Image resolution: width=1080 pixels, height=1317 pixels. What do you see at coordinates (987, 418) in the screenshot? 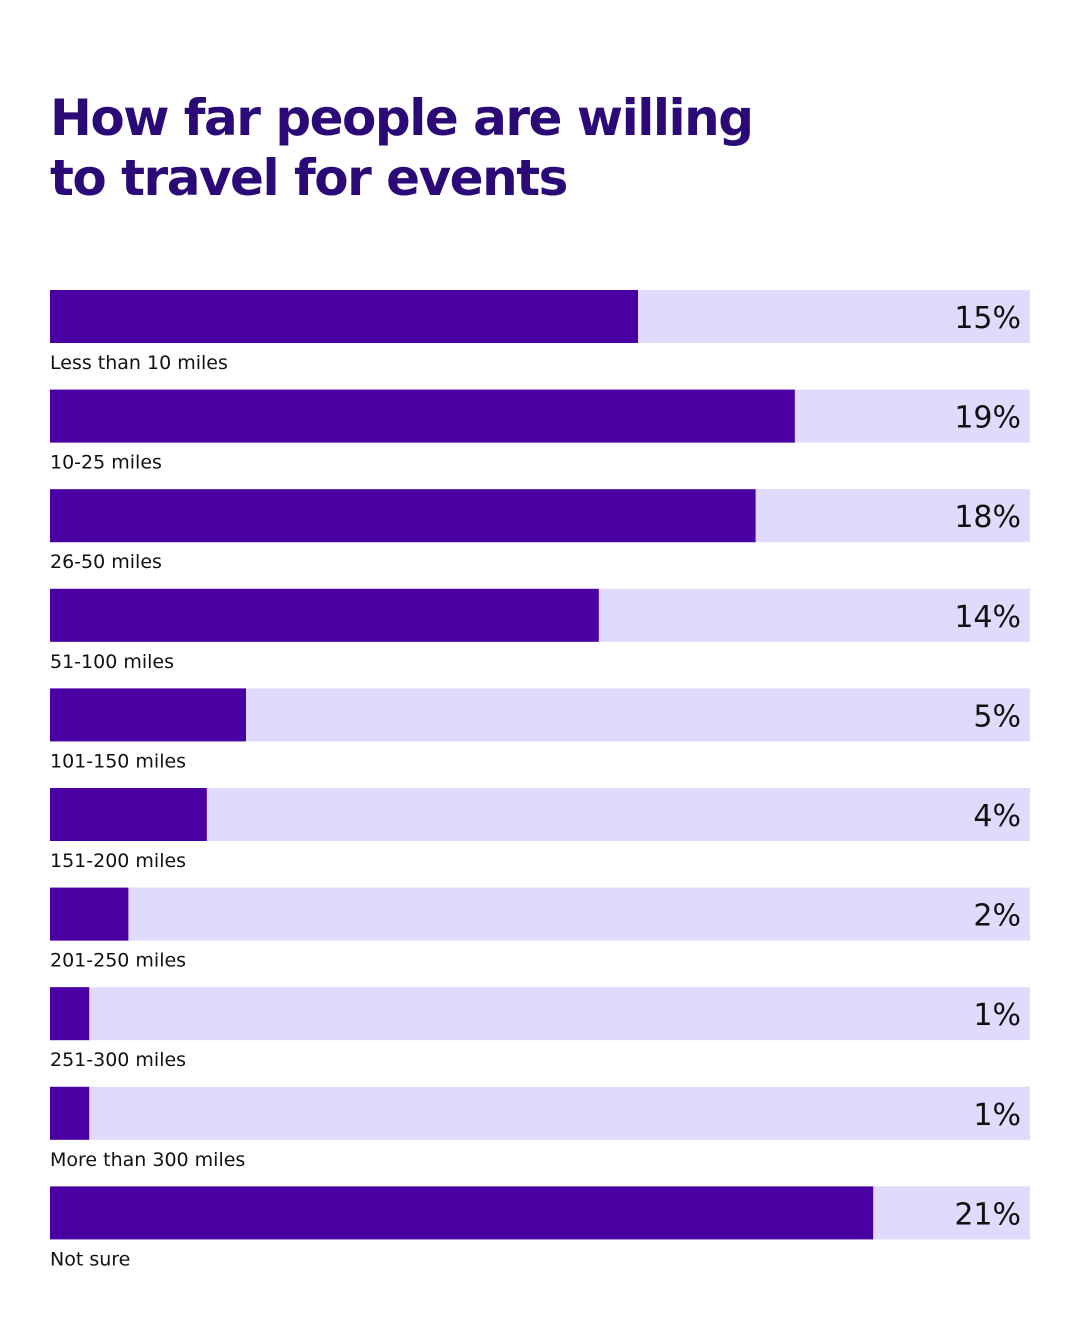
I see `bar-value-label: 19%` at bounding box center [987, 418].